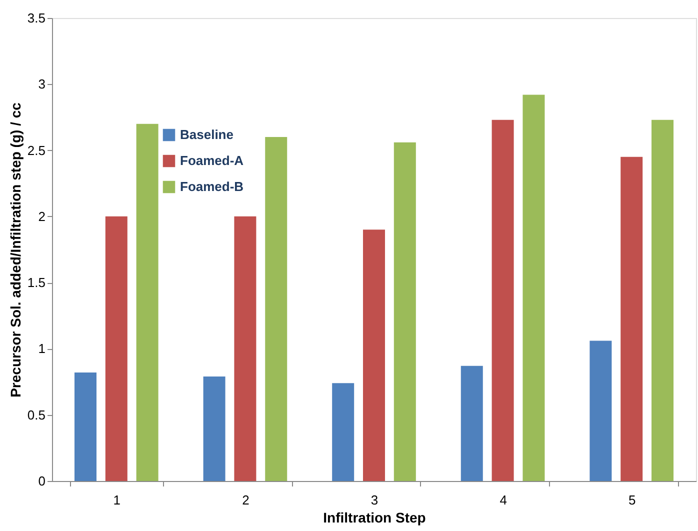  I want to click on x-tick-label: 1, so click(117, 500).